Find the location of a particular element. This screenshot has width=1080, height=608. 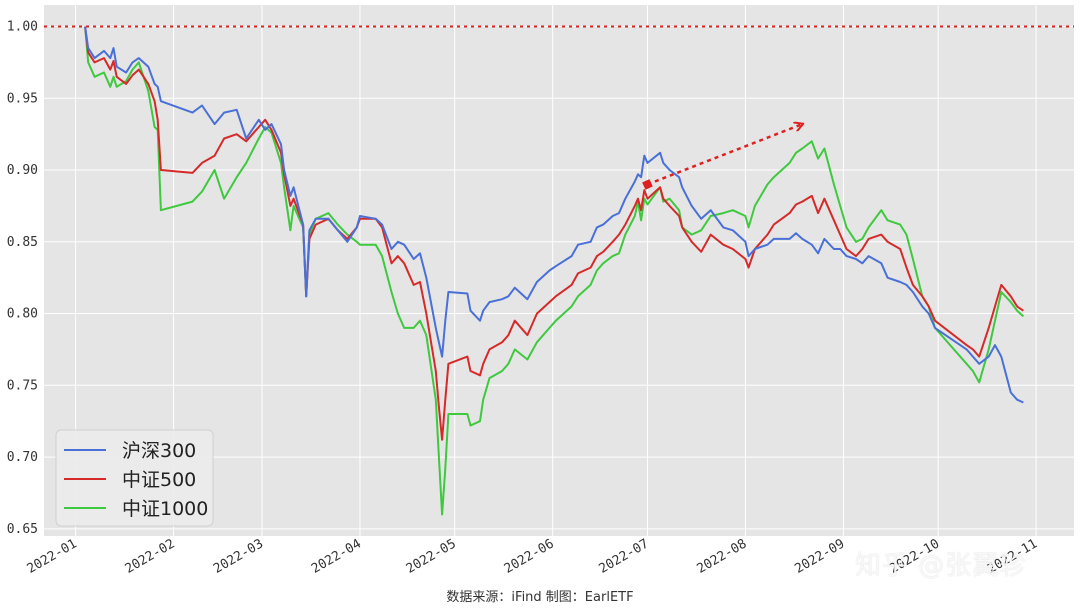

trend-arrow-line is located at coordinates (724, 155).